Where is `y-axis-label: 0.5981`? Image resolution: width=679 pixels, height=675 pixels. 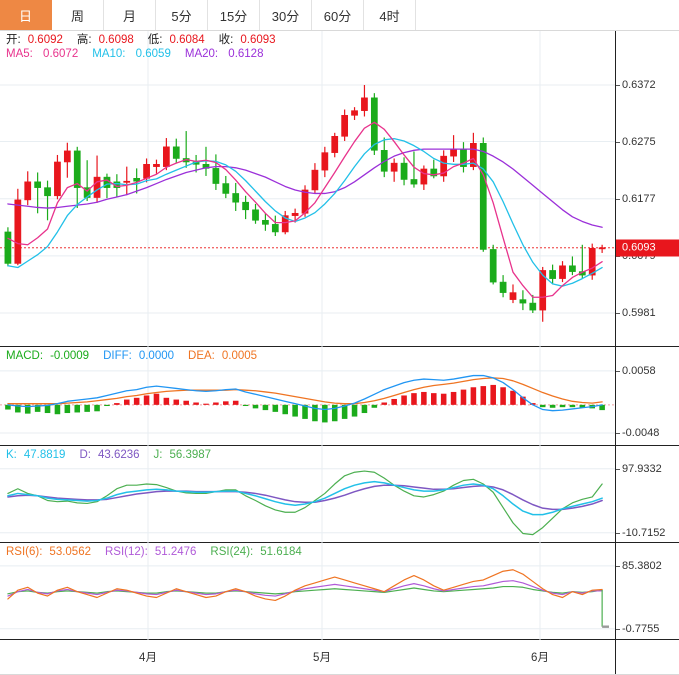
y-axis-label: 0.5981 is located at coordinates (639, 313).